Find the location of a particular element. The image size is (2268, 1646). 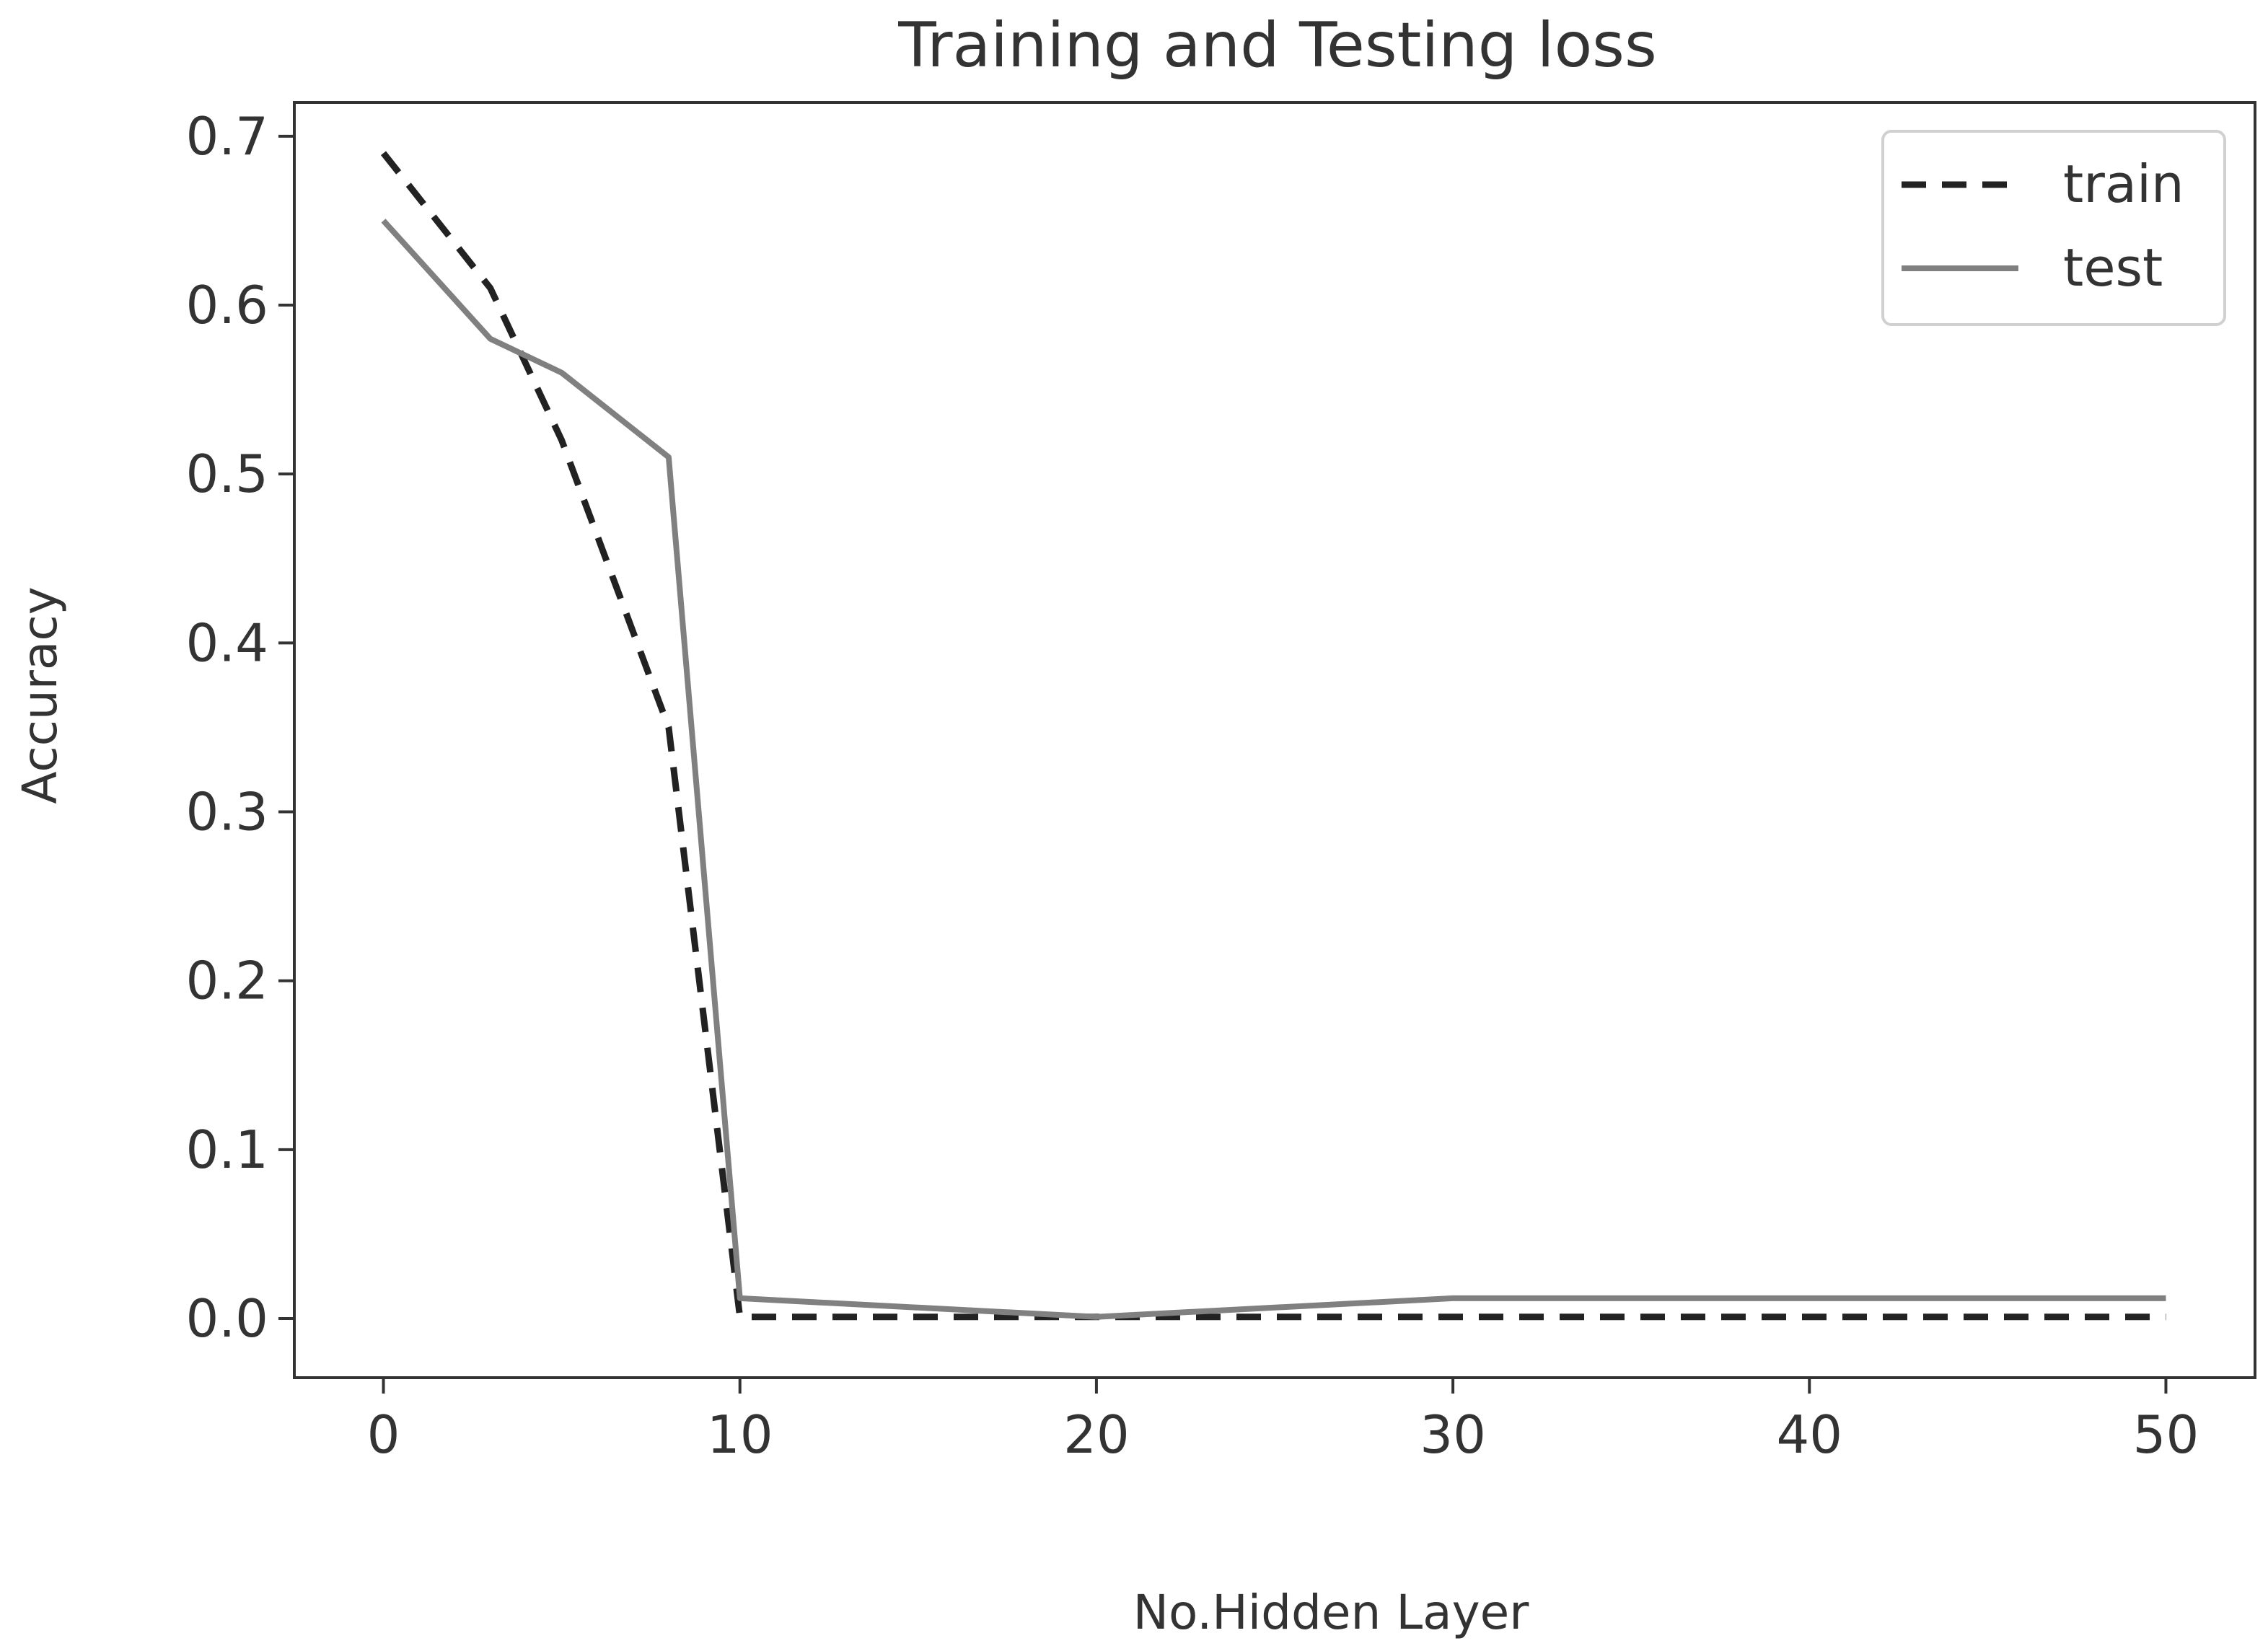

legend: train test is located at coordinates (2053, 228).